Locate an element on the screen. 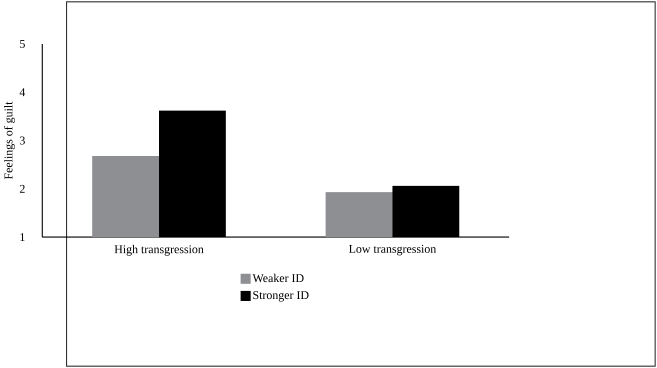 The width and height of the screenshot is (657, 368). y-axis-title: Feelings of guilt is located at coordinates (9, 141).